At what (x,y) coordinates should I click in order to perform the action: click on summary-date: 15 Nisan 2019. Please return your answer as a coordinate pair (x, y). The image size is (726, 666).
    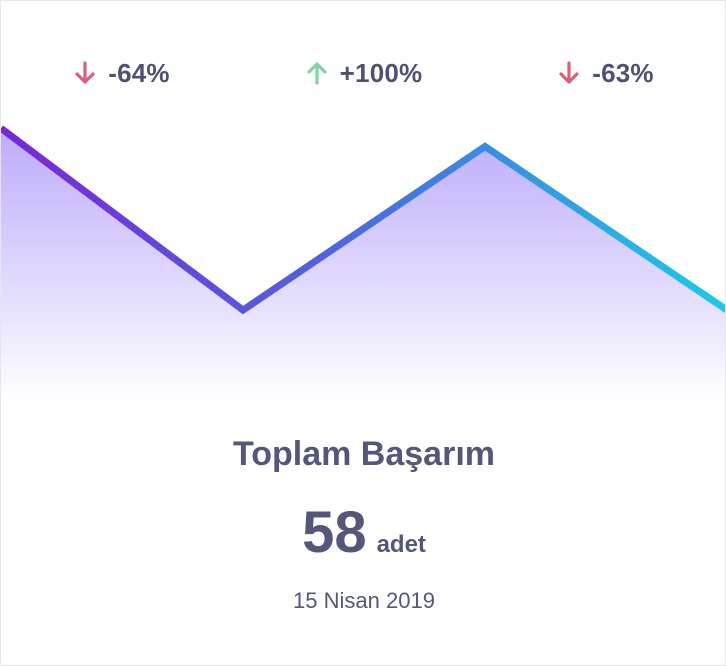
    Looking at the image, I should click on (364, 600).